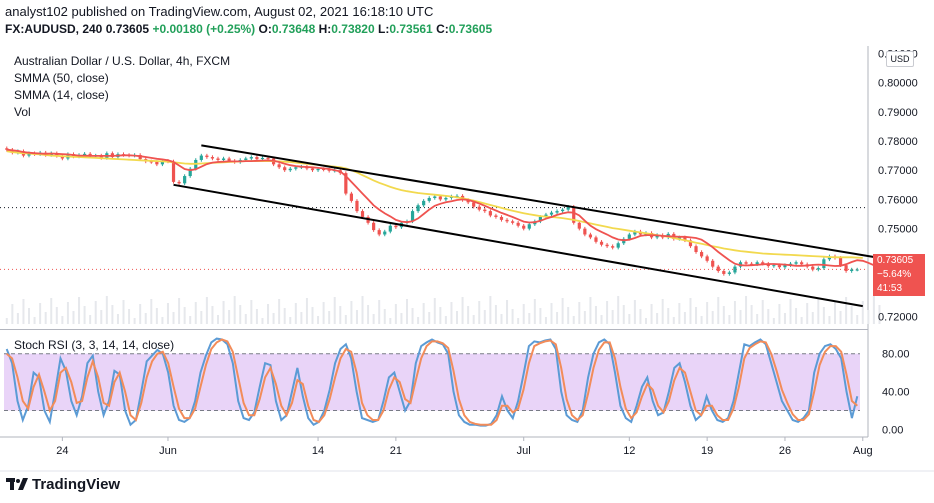 This screenshot has width=934, height=503. I want to click on price-change: +0.00180 (+0.25%), so click(204, 29).